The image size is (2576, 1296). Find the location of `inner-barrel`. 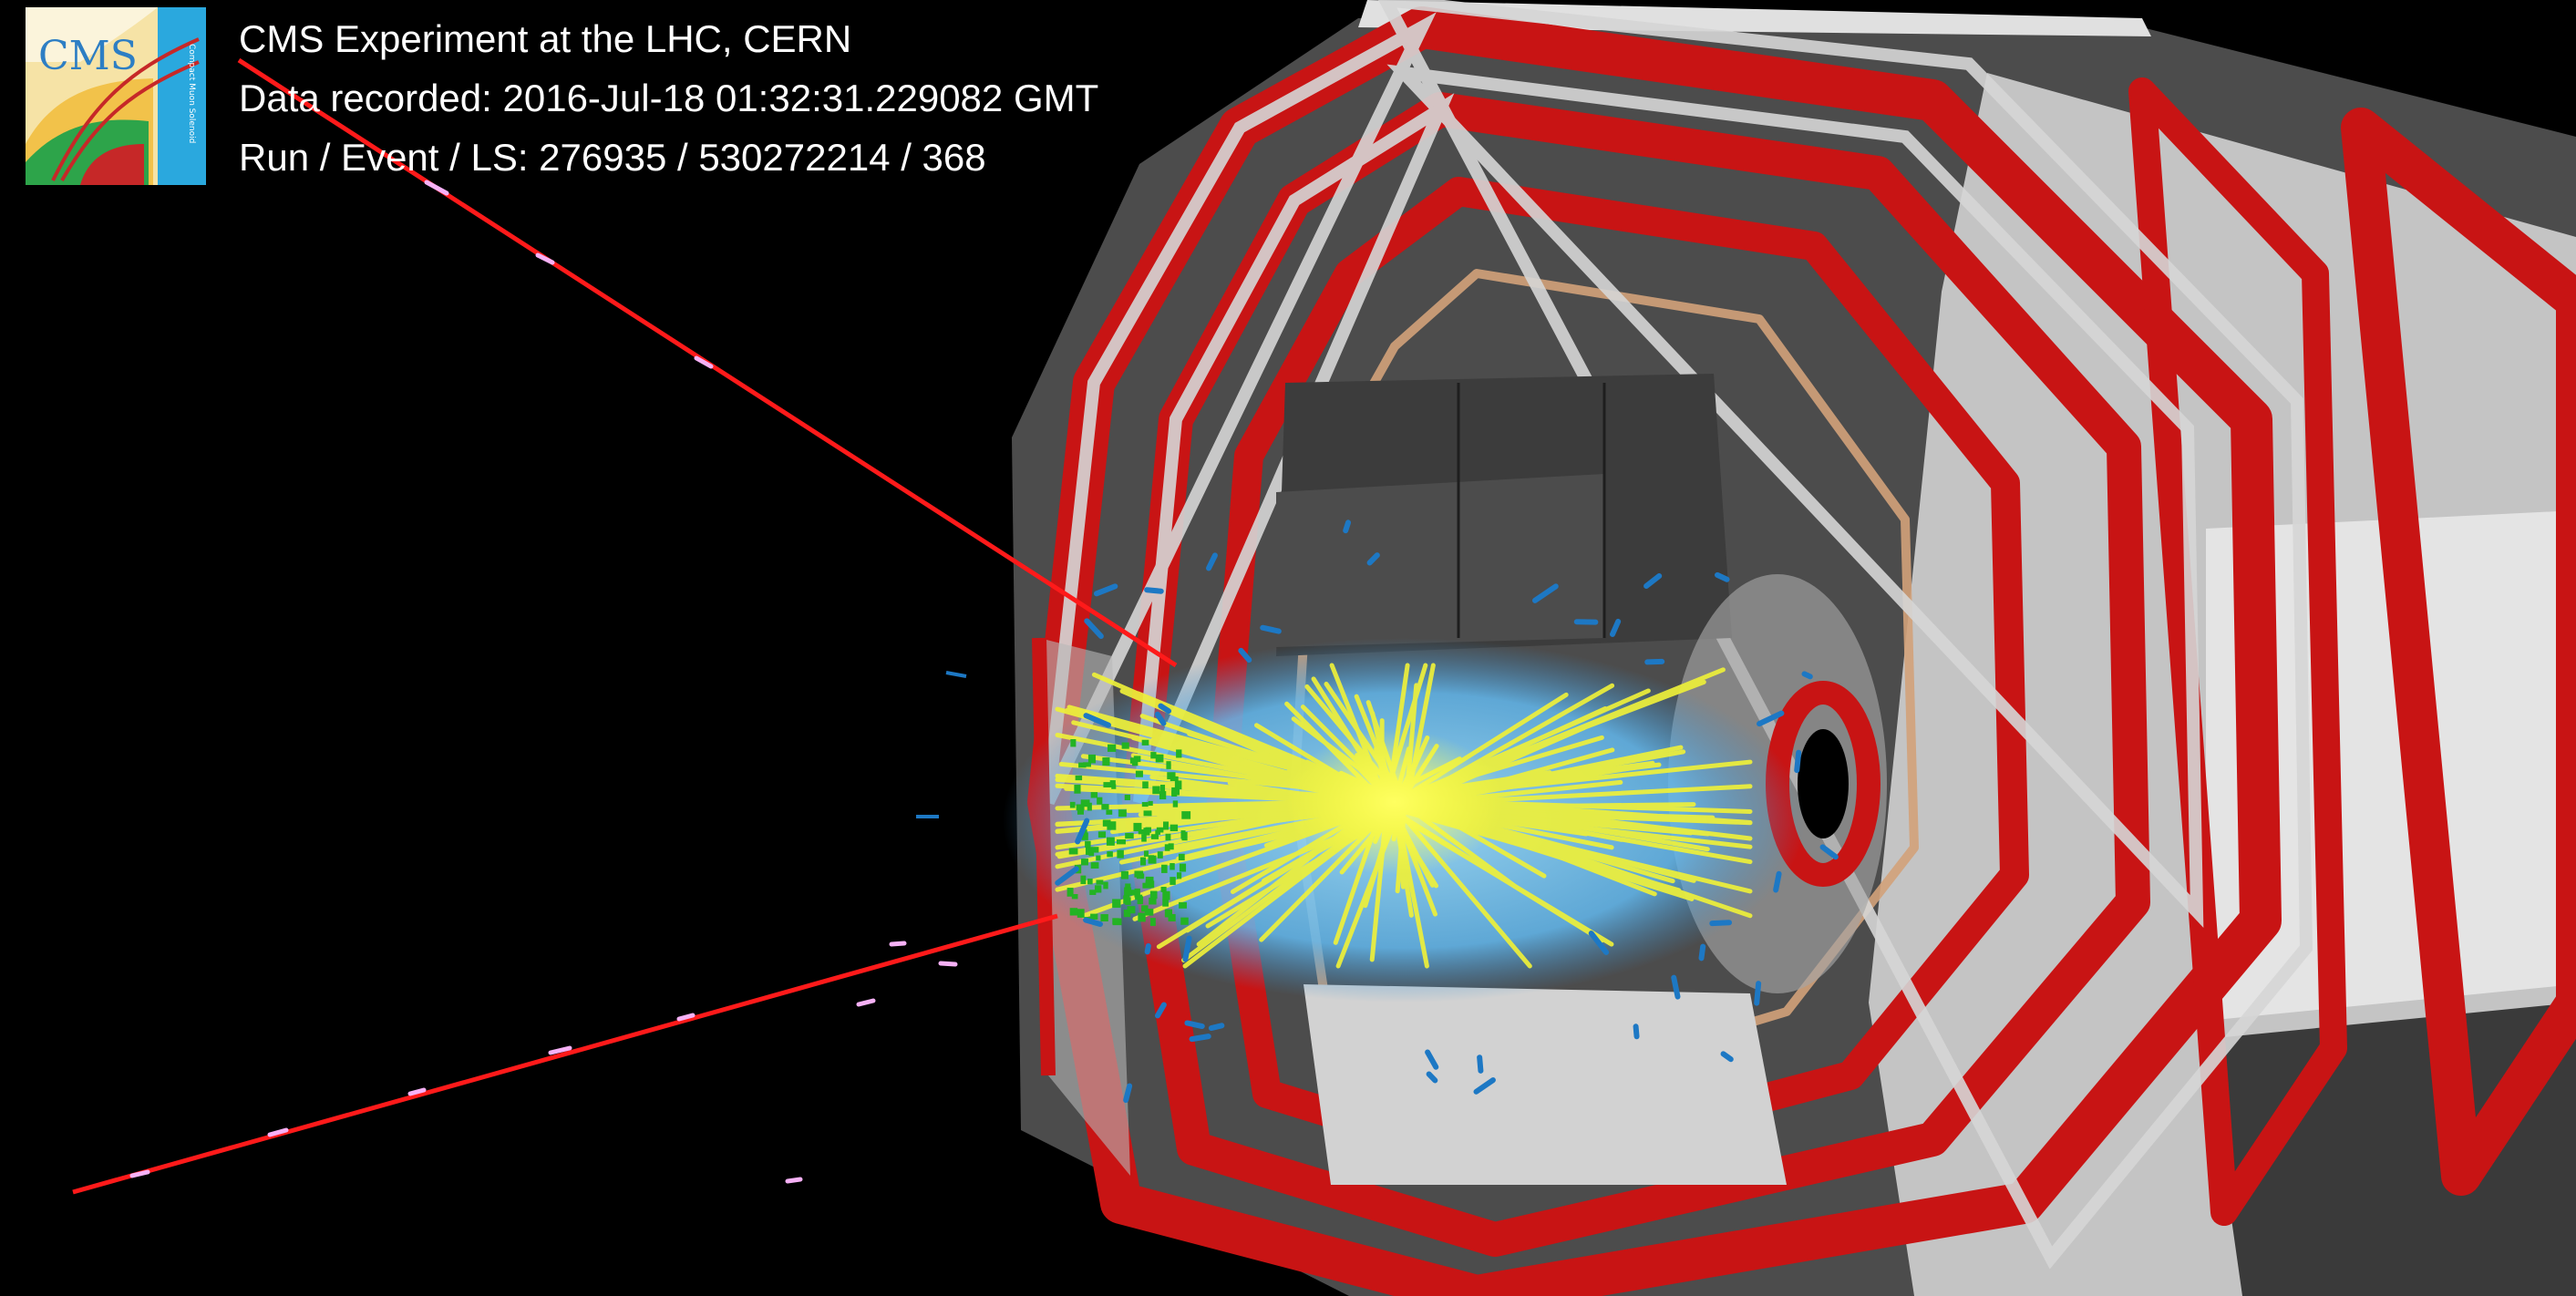

inner-barrel is located at coordinates (1531, 779).